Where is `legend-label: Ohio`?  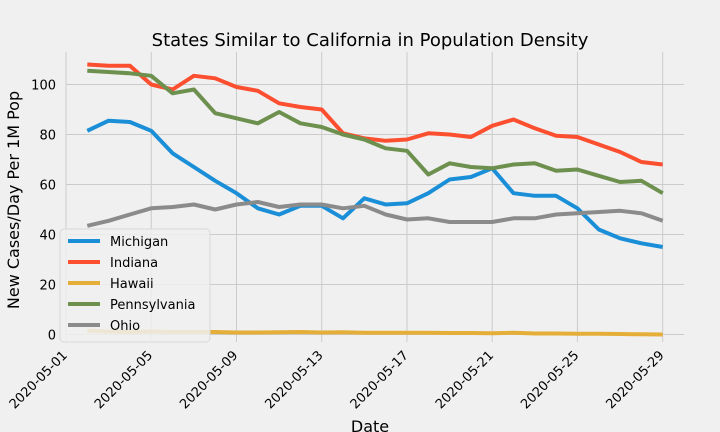
legend-label: Ohio is located at coordinates (125, 326).